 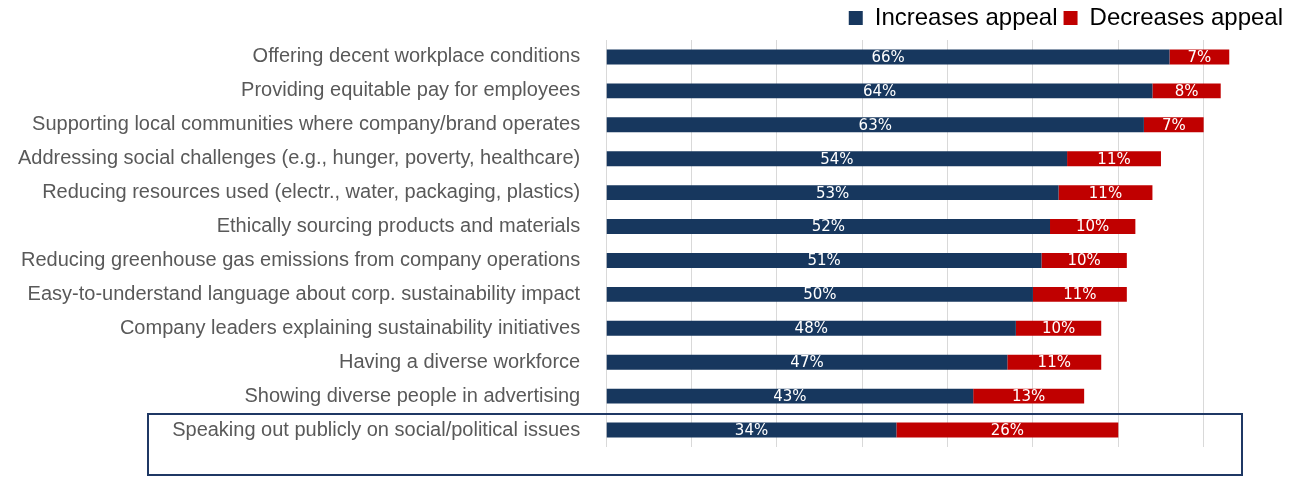 I want to click on y-tick-label: Ethically sourcing products and materials, so click(x=398, y=225).